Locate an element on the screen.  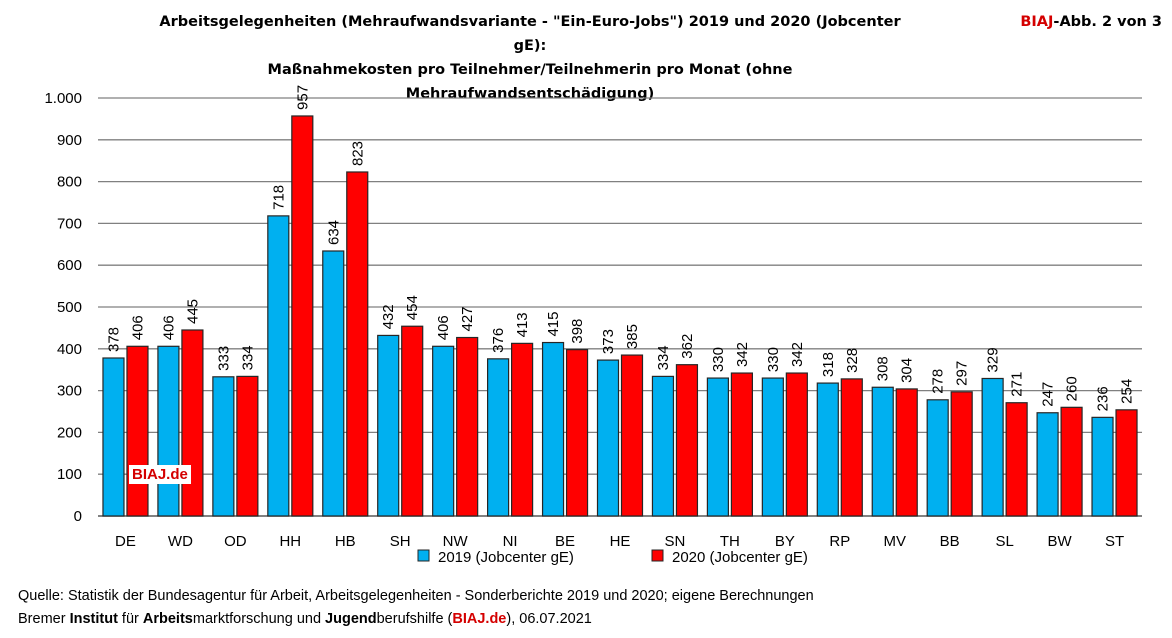
credit-part-1: Bremer is located at coordinates (44, 619).